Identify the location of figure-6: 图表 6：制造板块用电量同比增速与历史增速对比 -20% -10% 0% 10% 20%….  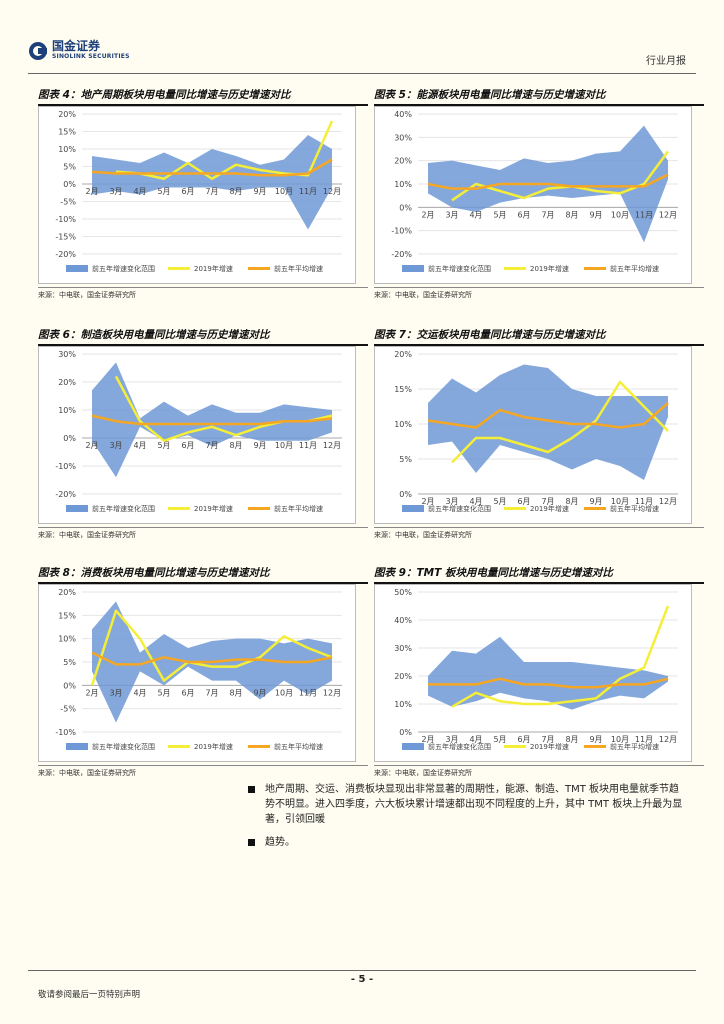
(203, 433).